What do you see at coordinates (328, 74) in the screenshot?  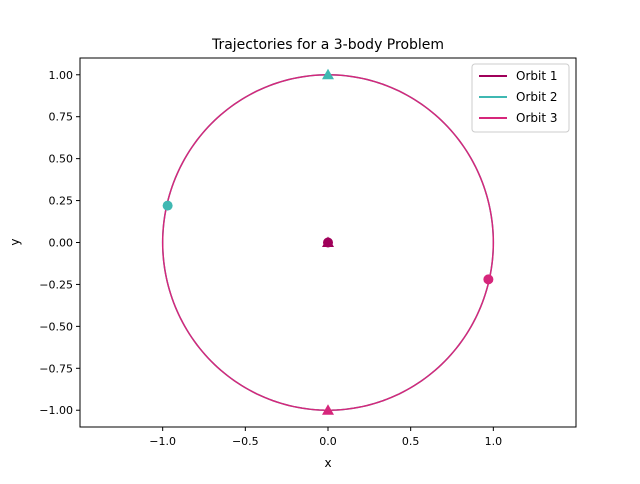 I see `orbit-2-end-marker` at bounding box center [328, 74].